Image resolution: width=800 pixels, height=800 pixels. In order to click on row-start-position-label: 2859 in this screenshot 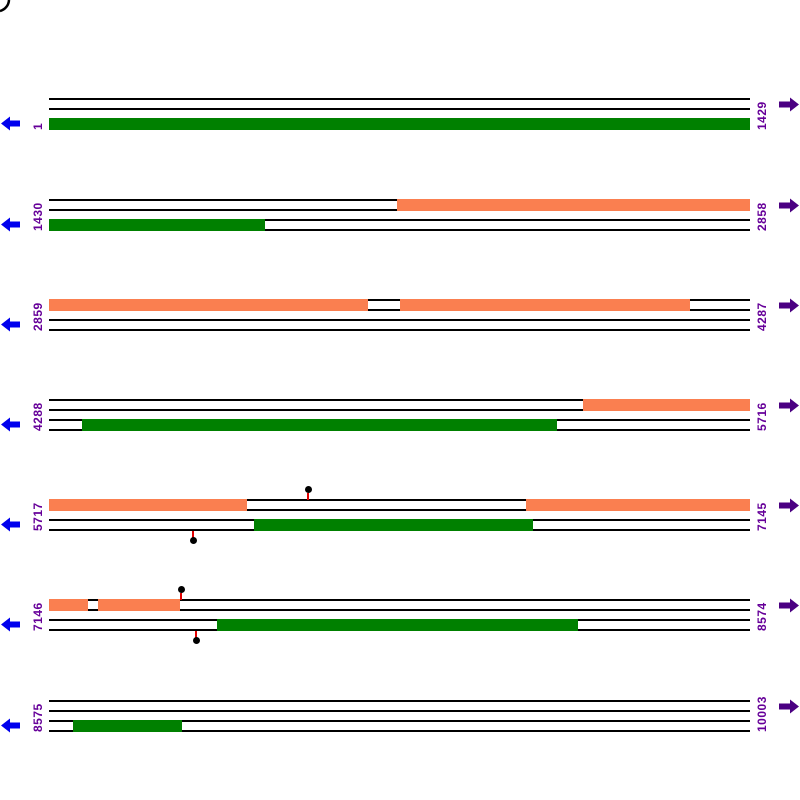, I will do `click(38, 316)`.